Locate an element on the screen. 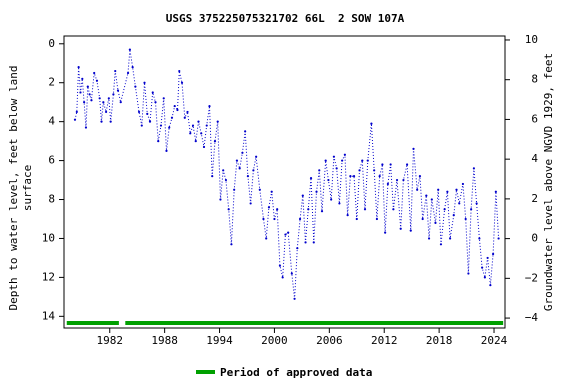  y2-tick-label: −2 is located at coordinates (531, 277).